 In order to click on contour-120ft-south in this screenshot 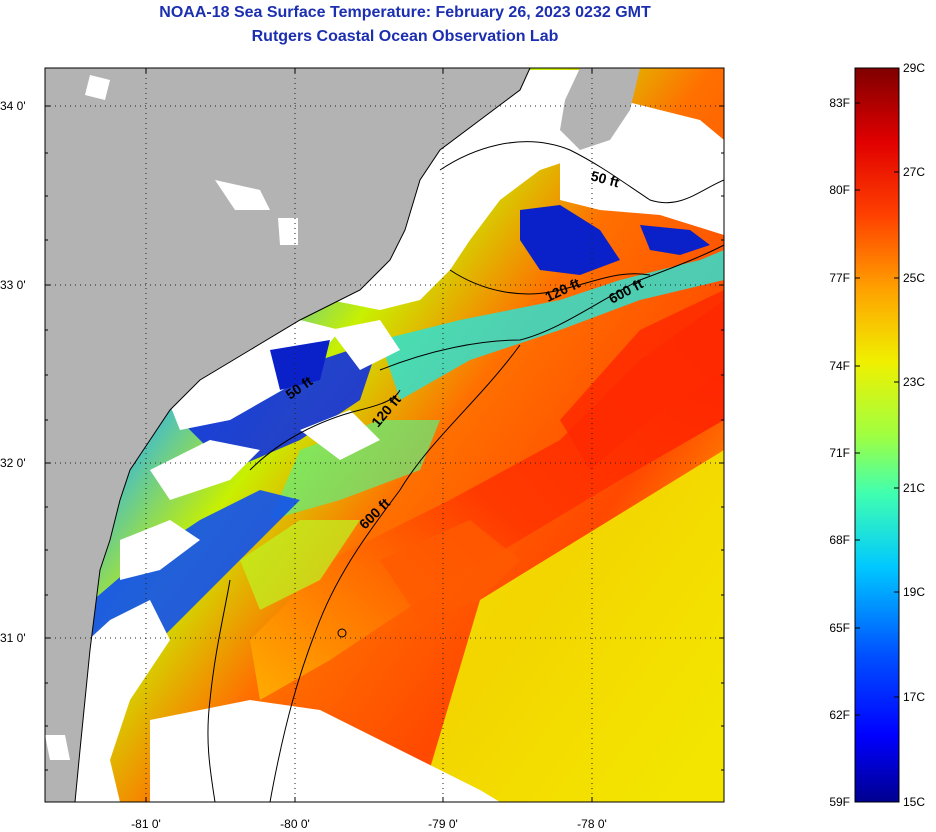, I will do `click(325, 430)`.